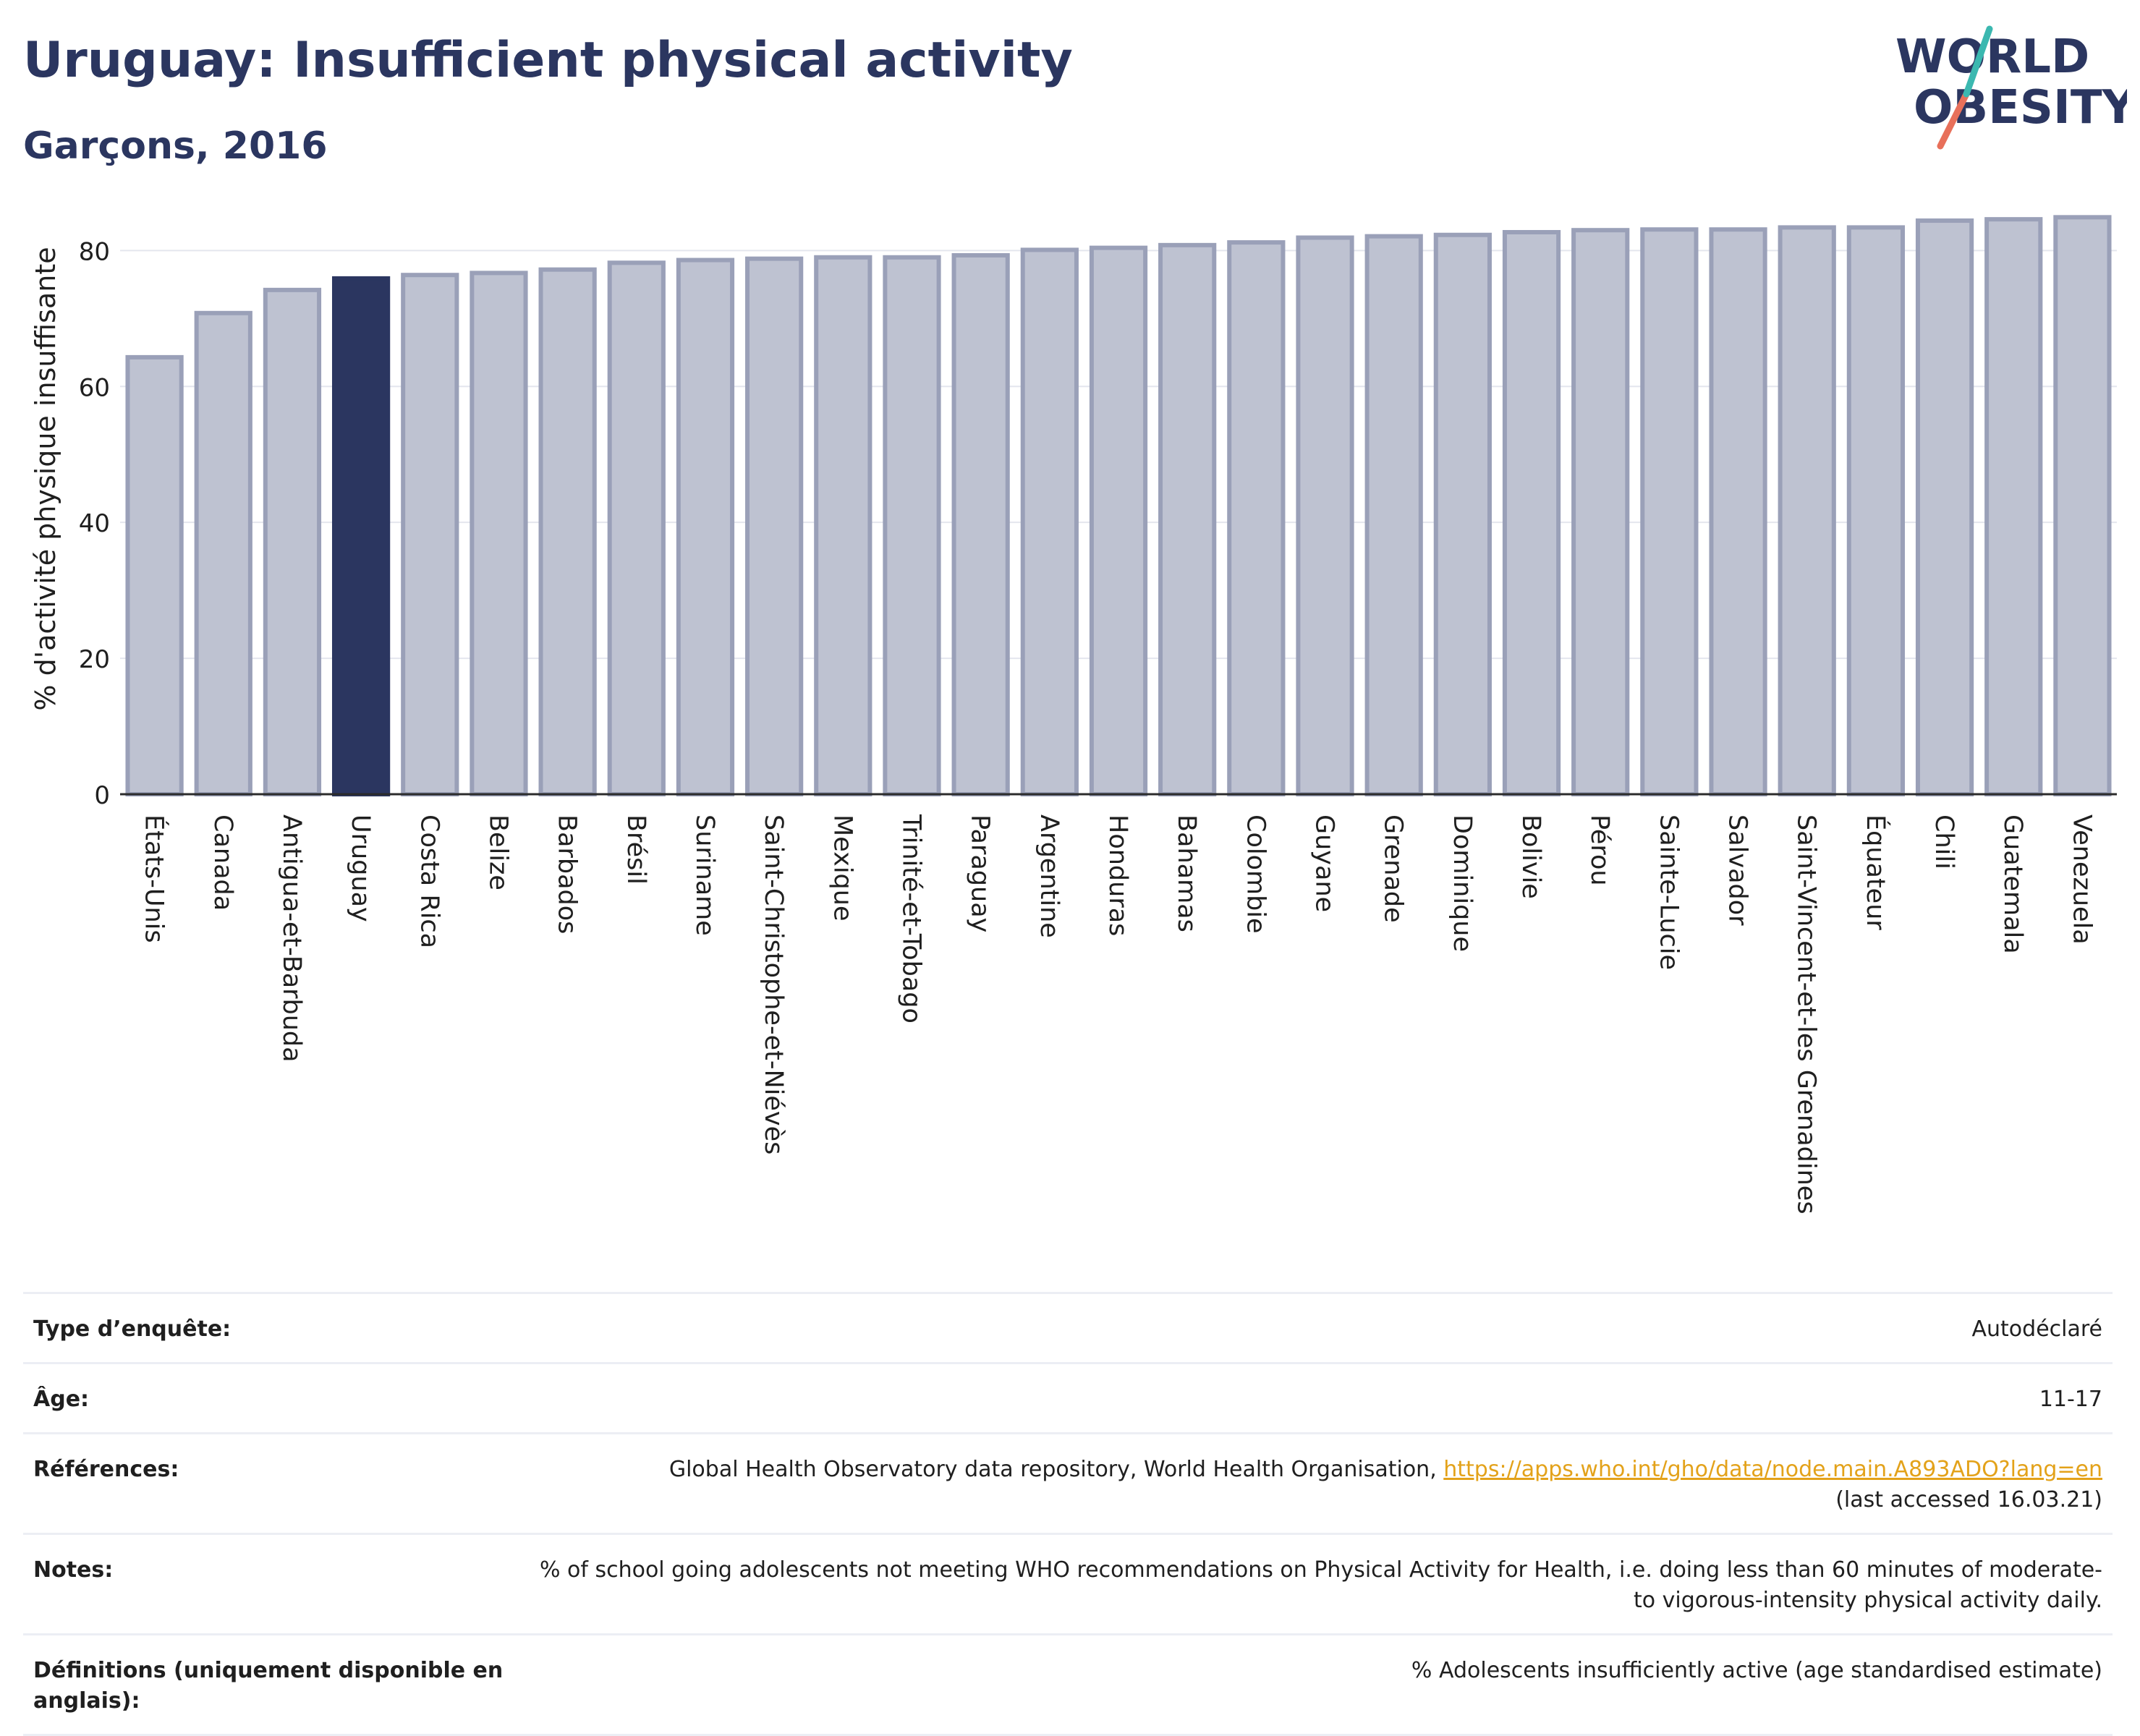 This screenshot has width=2140, height=1736. Describe the element at coordinates (2070, 1400) in the screenshot. I see `age-value: 11-17` at that location.